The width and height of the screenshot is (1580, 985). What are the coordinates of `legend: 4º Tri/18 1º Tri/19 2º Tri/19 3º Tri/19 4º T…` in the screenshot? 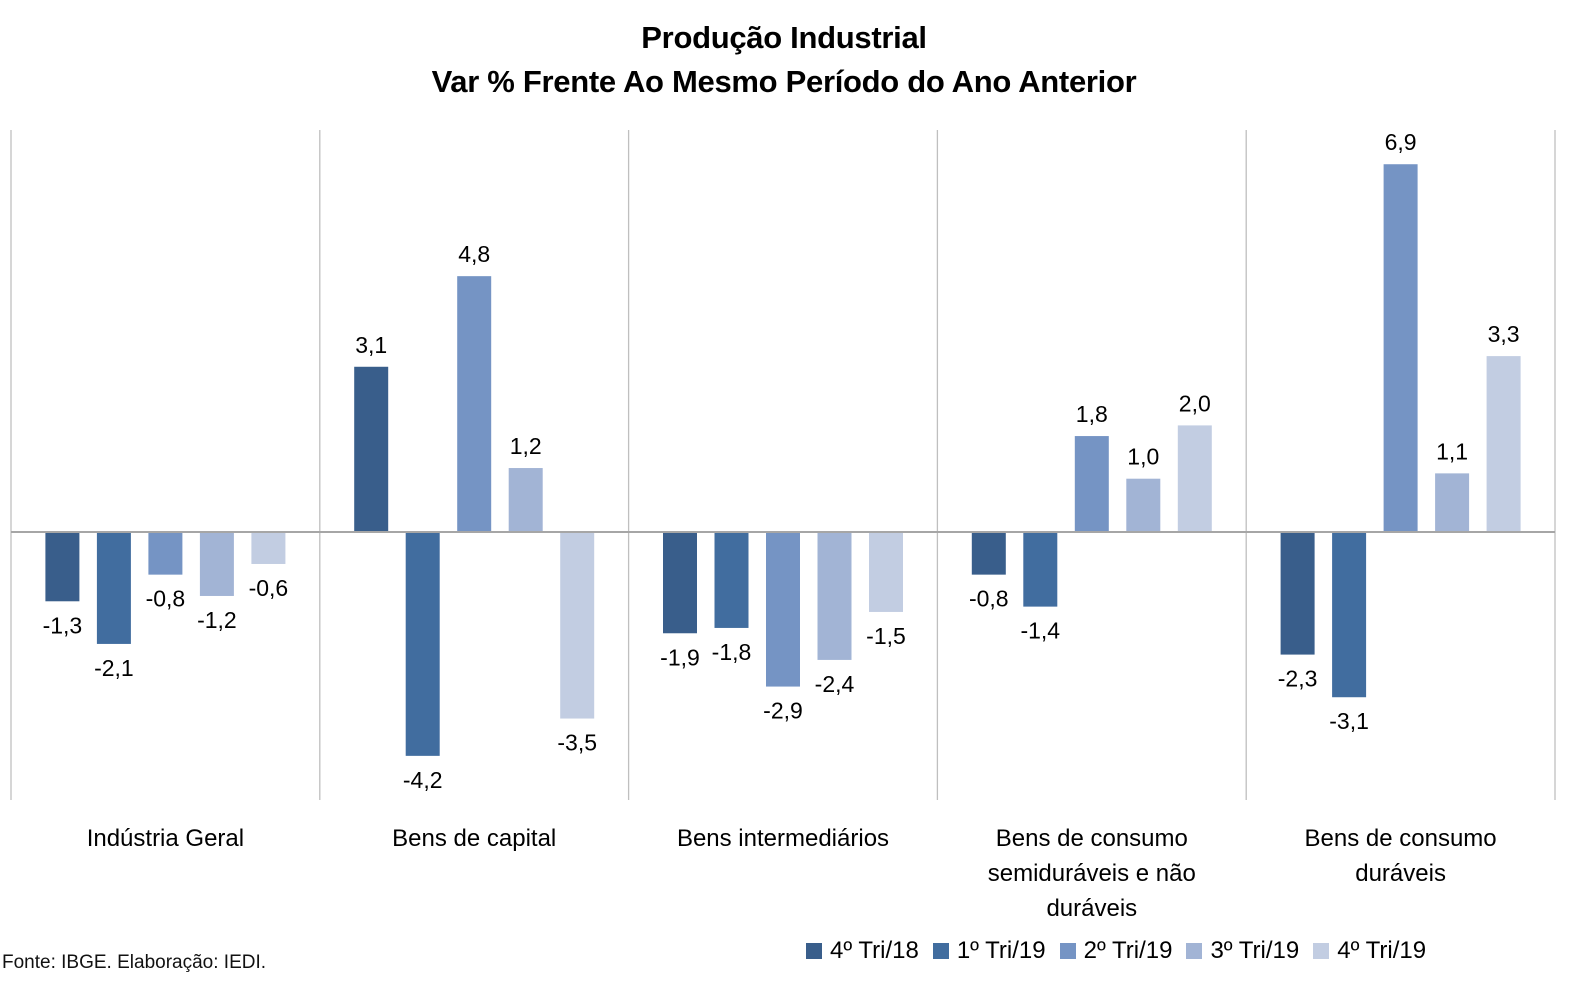 It's located at (1123, 951).